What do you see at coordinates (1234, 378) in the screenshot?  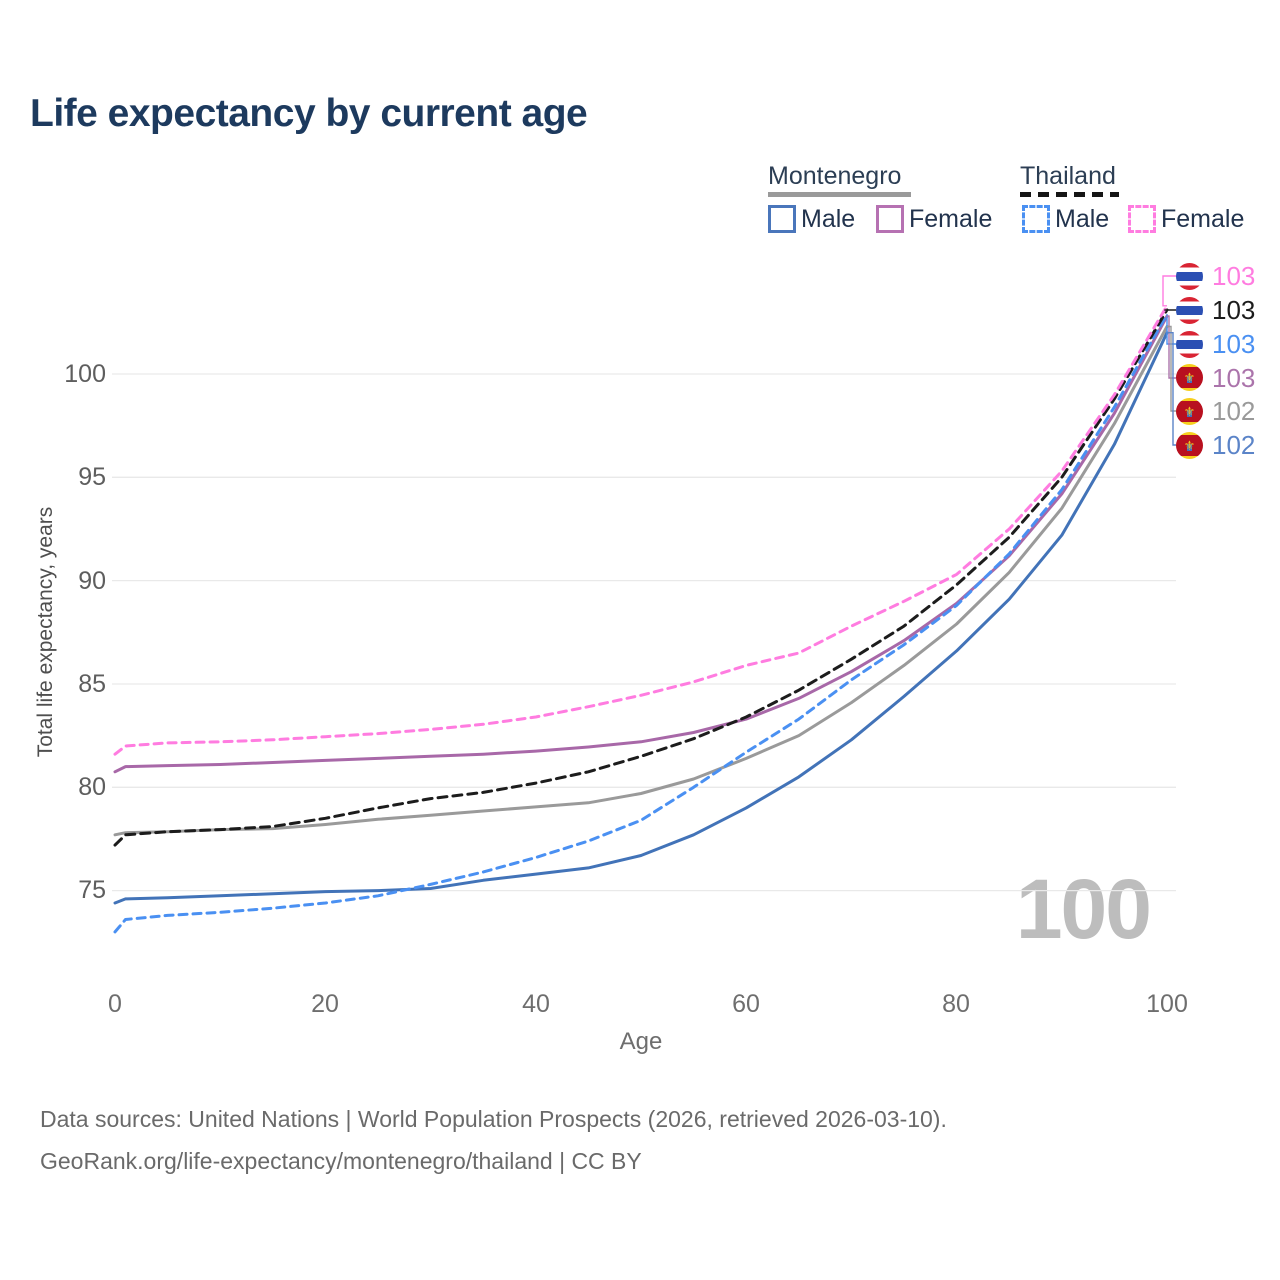 I see `end-label-montenegro-female: 103` at bounding box center [1234, 378].